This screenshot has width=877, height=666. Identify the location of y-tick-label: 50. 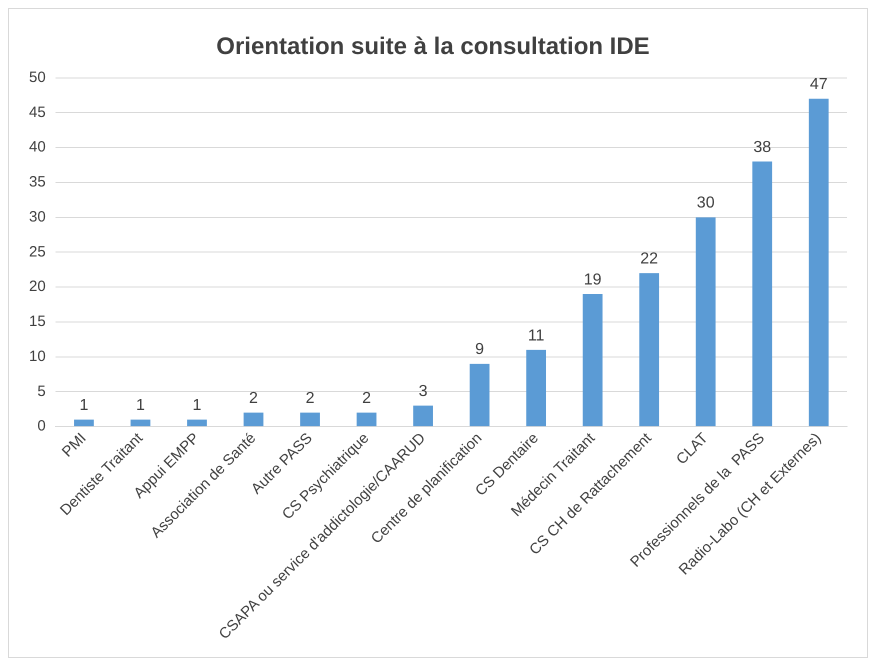
(37, 77).